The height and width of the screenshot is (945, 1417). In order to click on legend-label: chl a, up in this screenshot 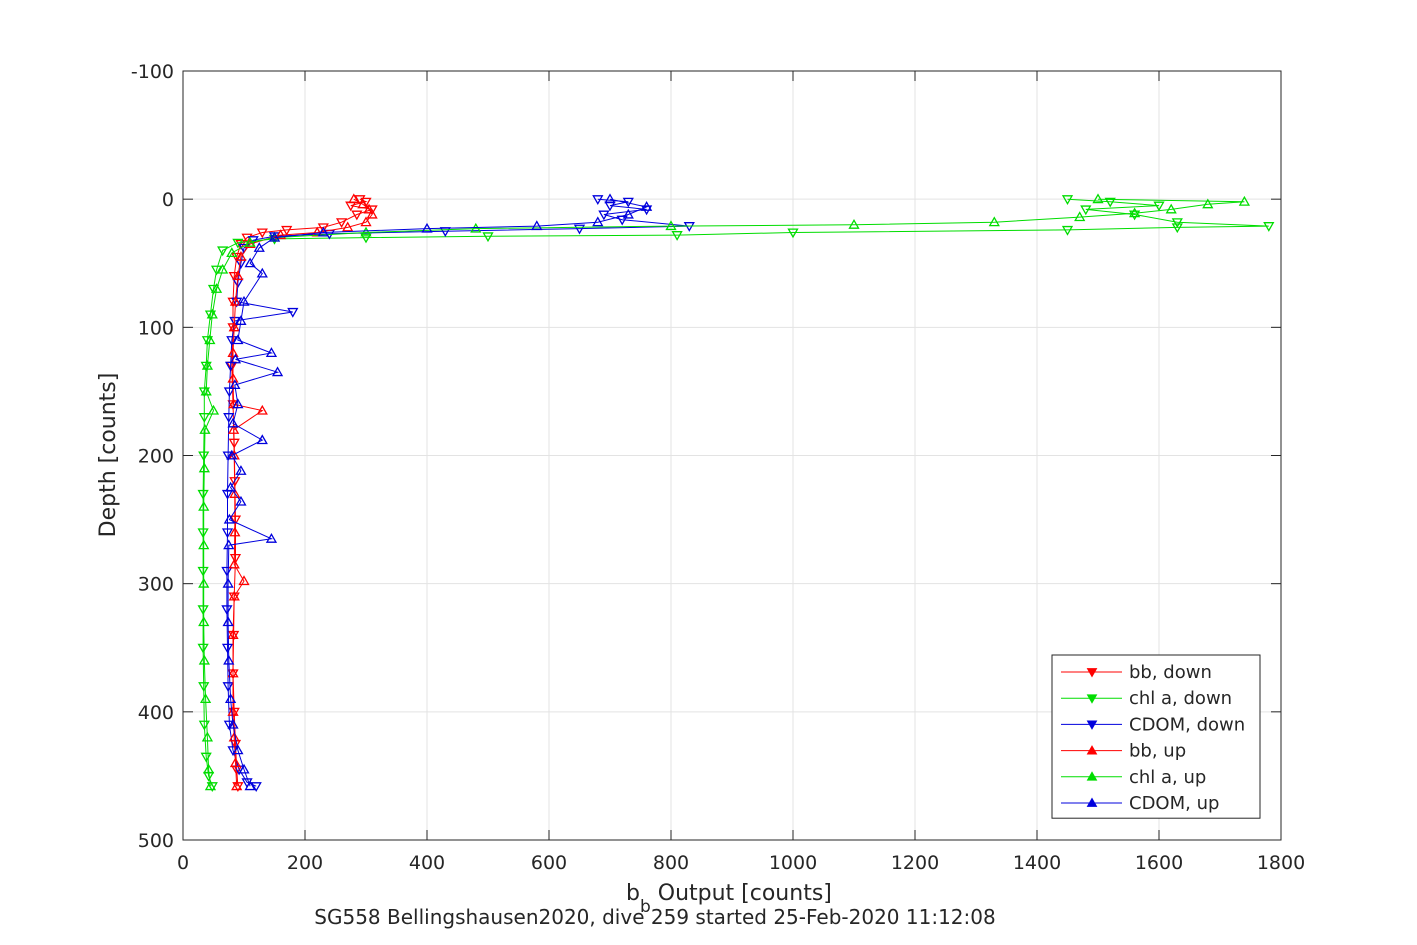, I will do `click(1167, 777)`.